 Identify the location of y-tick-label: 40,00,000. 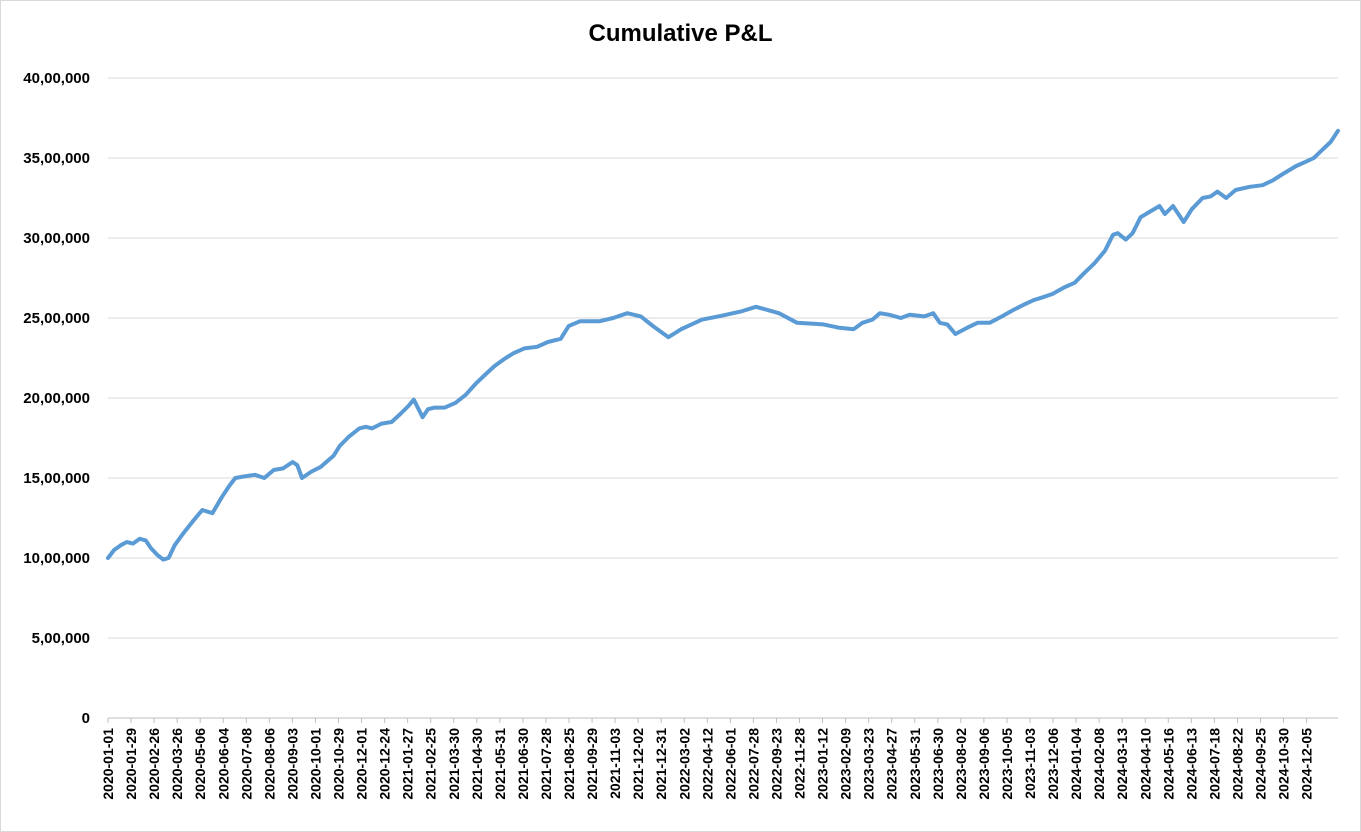
(56, 78).